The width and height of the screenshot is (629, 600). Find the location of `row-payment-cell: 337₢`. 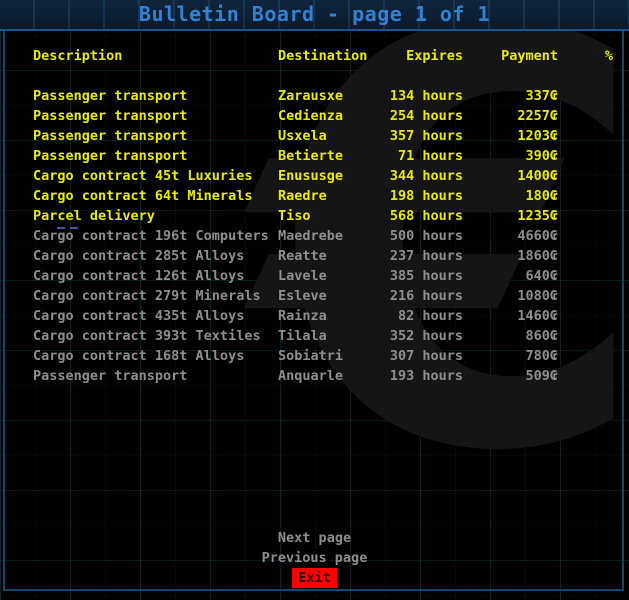

row-payment-cell: 337₢ is located at coordinates (541, 96).